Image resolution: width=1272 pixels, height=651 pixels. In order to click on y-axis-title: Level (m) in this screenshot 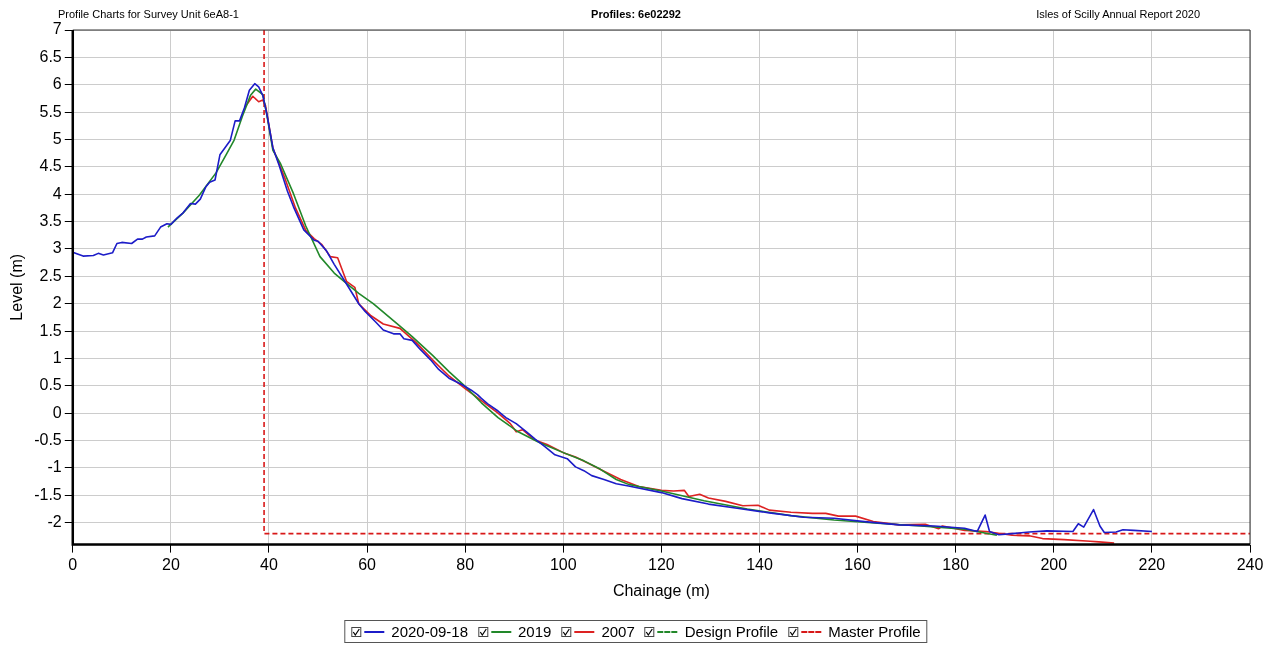, I will do `click(17, 287)`.